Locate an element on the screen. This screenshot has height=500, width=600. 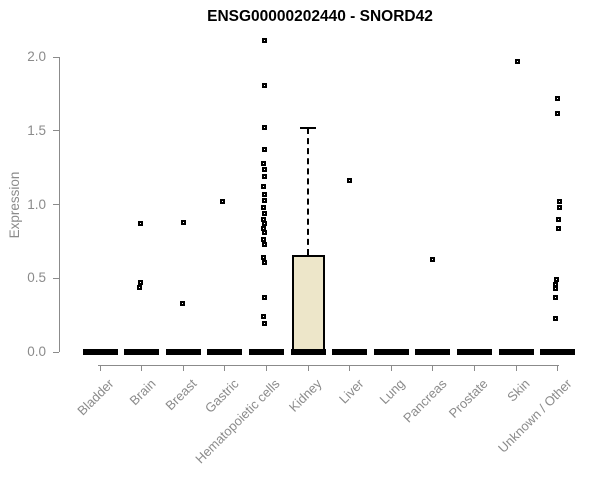
y-tick-label: 0.0 is located at coordinates (36, 351).